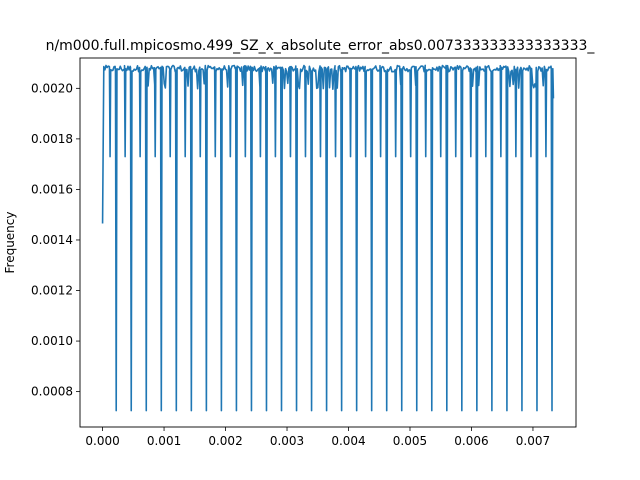  What do you see at coordinates (52, 392) in the screenshot?
I see `y-tick-label: 0.0008` at bounding box center [52, 392].